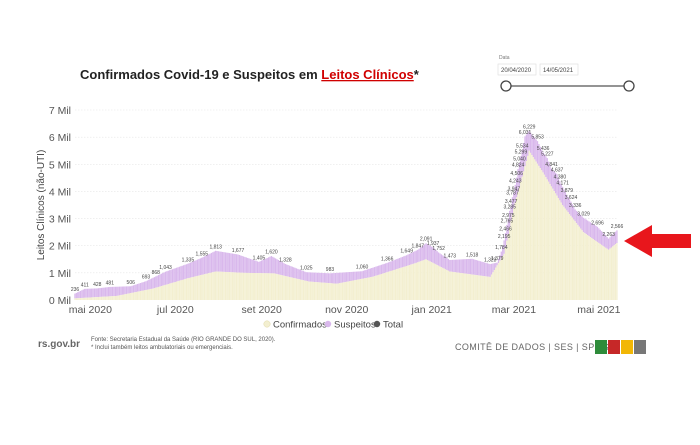  Describe the element at coordinates (97, 285) in the screenshot. I see `data-label: 428` at that location.